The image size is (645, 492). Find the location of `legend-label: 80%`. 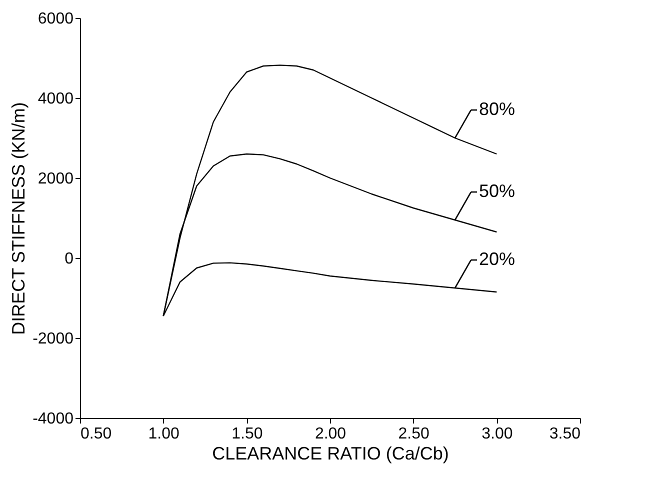

legend-label: 80% is located at coordinates (497, 109).